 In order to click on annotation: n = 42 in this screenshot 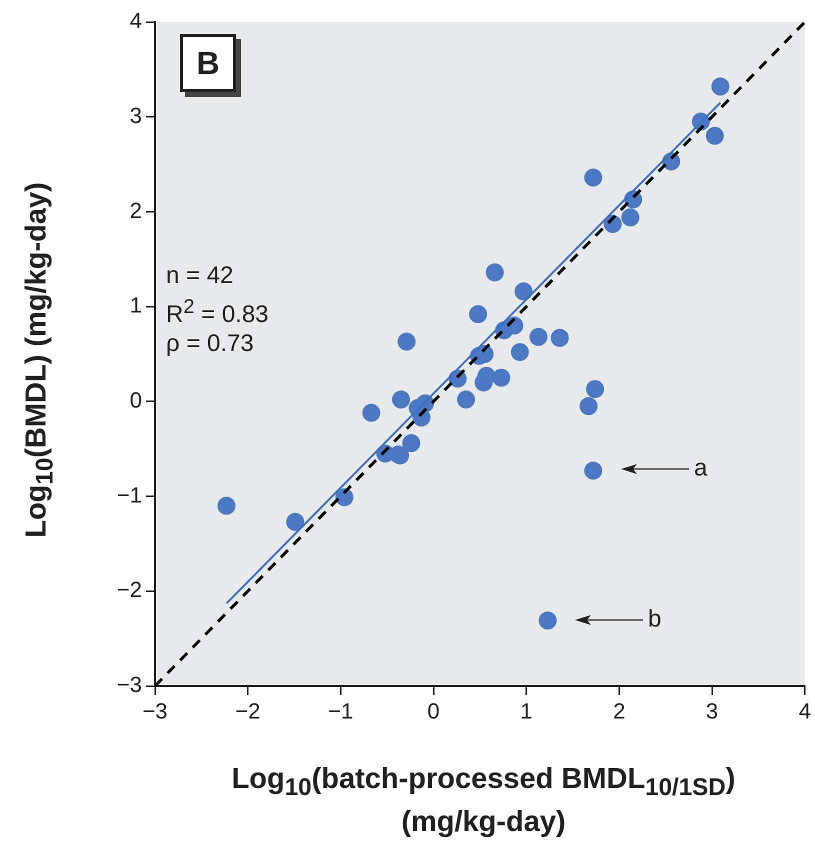, I will do `click(200, 276)`.